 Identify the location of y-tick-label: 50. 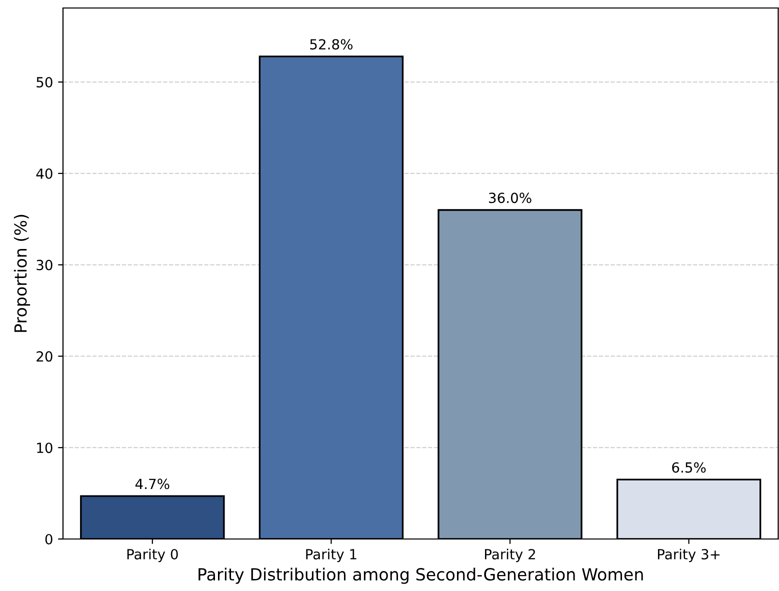
(44, 82).